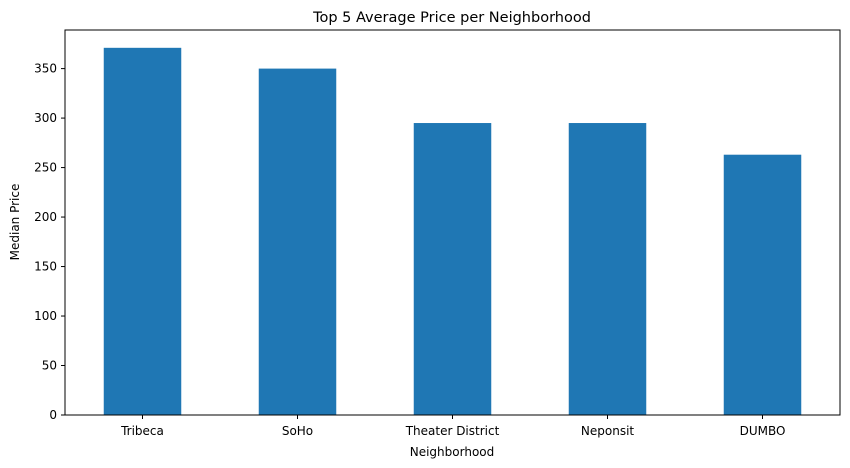 The width and height of the screenshot is (850, 468). Describe the element at coordinates (607, 269) in the screenshot. I see `bar-neponsit` at that location.